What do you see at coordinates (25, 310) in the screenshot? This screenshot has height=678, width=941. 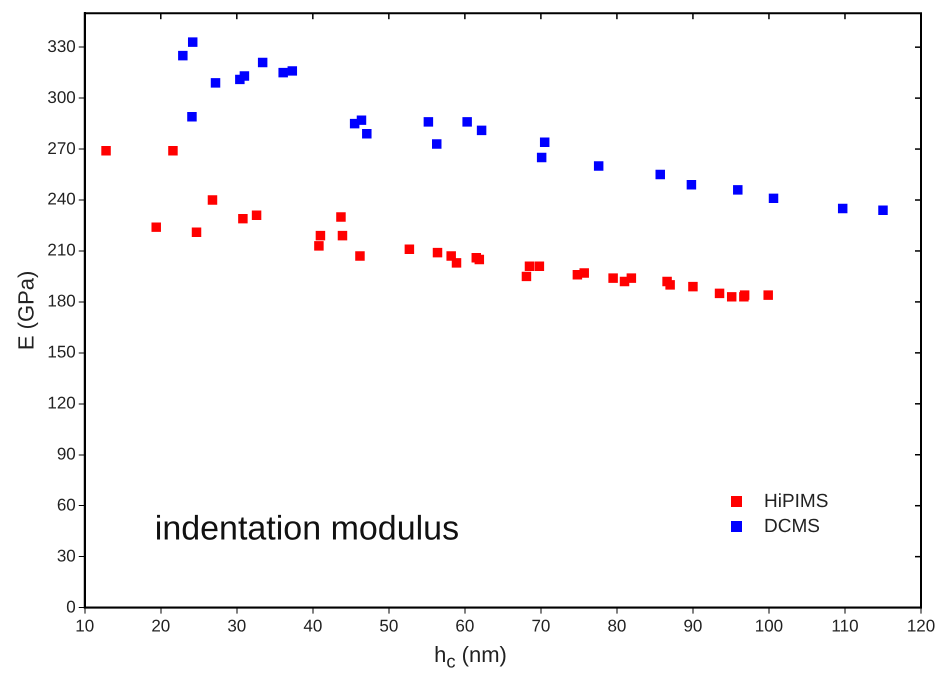 I see `y-axis-title: E (GPa)` at bounding box center [25, 310].